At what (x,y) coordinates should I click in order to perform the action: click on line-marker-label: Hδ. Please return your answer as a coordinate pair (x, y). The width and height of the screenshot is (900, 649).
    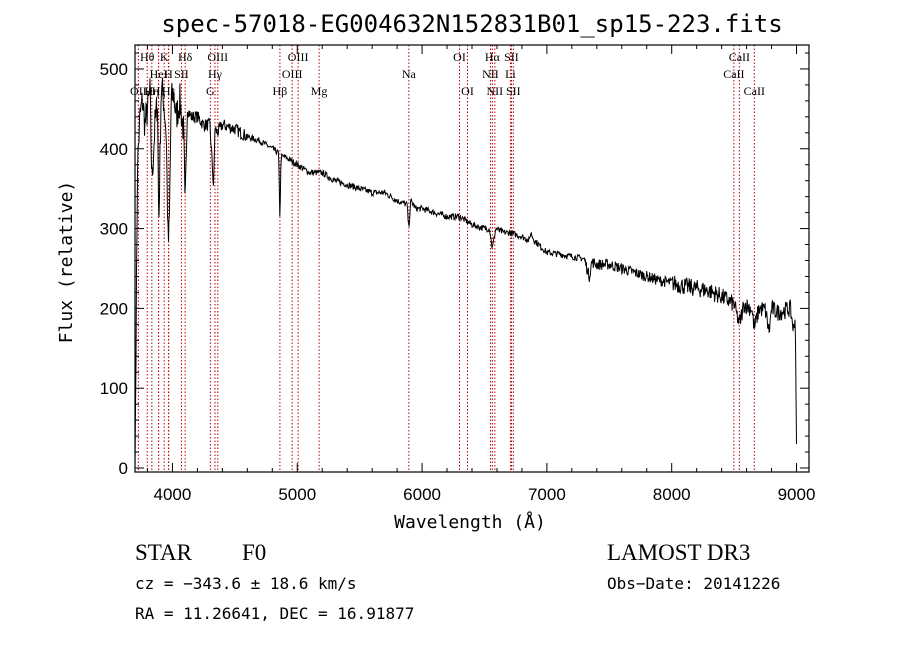
    Looking at the image, I should click on (185, 57).